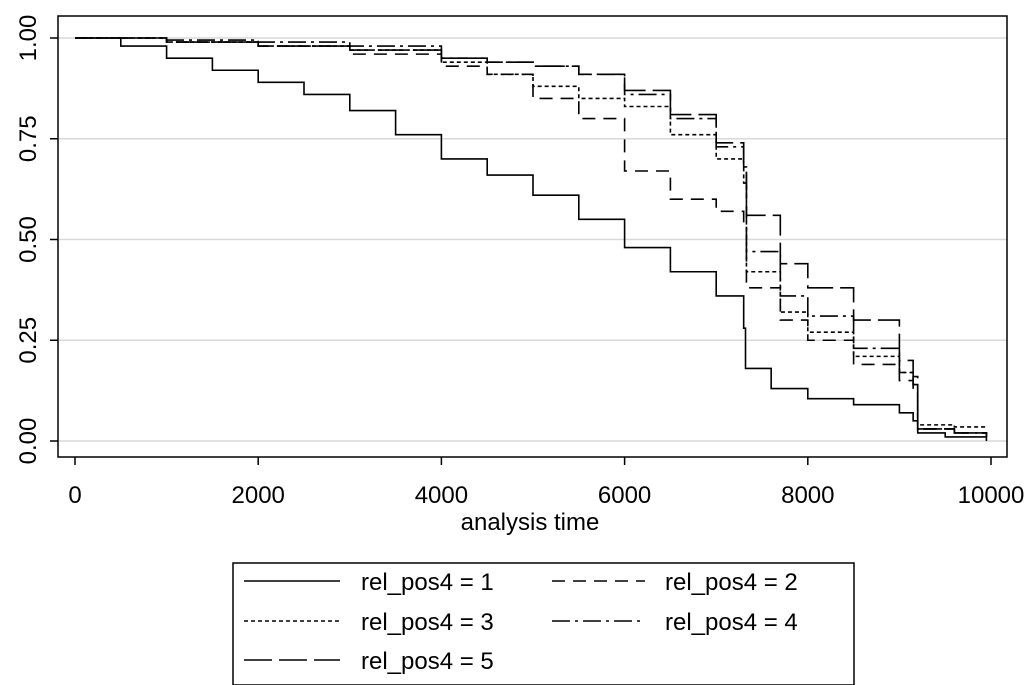 This screenshot has width=1032, height=685. Describe the element at coordinates (991, 495) in the screenshot. I see `x-tick-label-5: 10000` at that location.